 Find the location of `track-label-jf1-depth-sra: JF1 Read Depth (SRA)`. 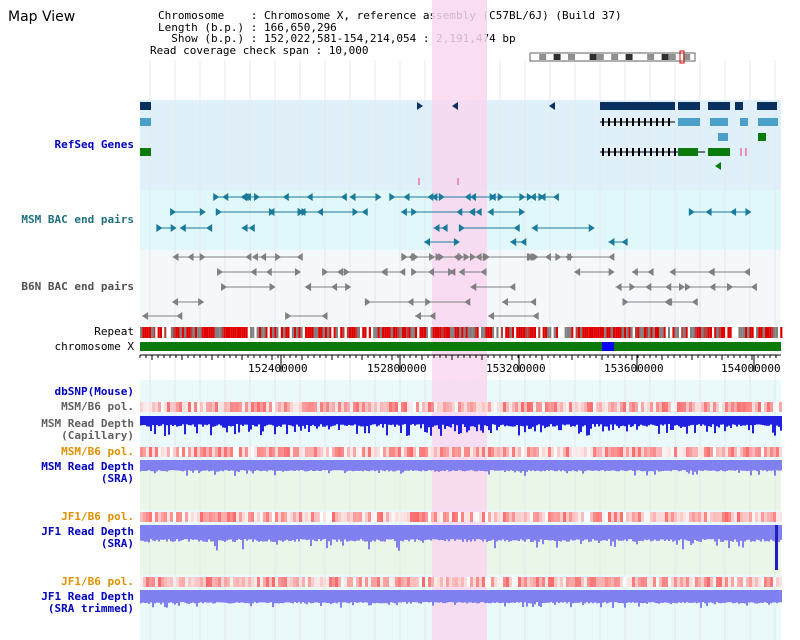

track-label-jf1-depth-sra: JF1 Read Depth (SRA) is located at coordinates (87, 538).